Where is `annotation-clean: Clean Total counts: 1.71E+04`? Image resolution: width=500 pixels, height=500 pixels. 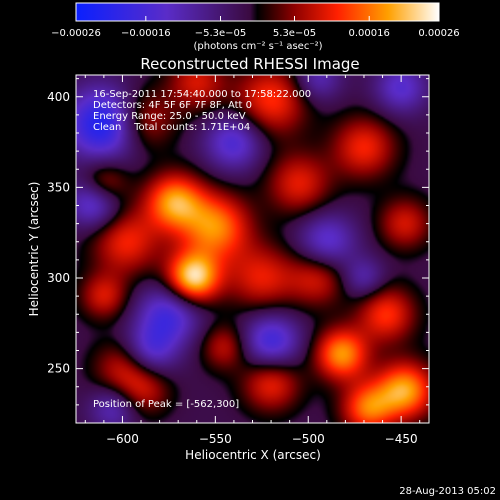
annotation-clean: Clean Total counts: 1.71E+04 is located at coordinates (171, 127).